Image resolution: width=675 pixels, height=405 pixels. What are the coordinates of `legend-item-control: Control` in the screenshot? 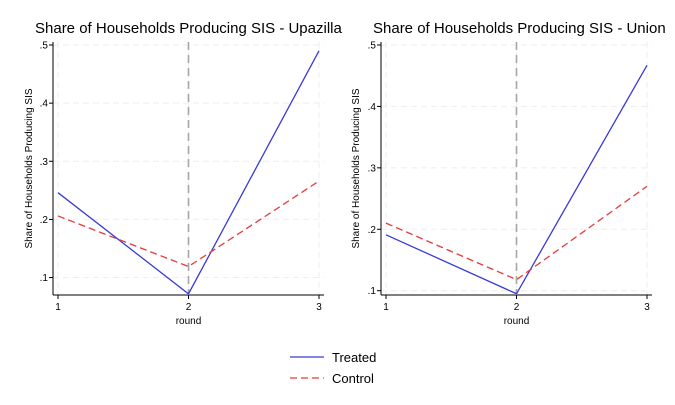 It's located at (332, 378).